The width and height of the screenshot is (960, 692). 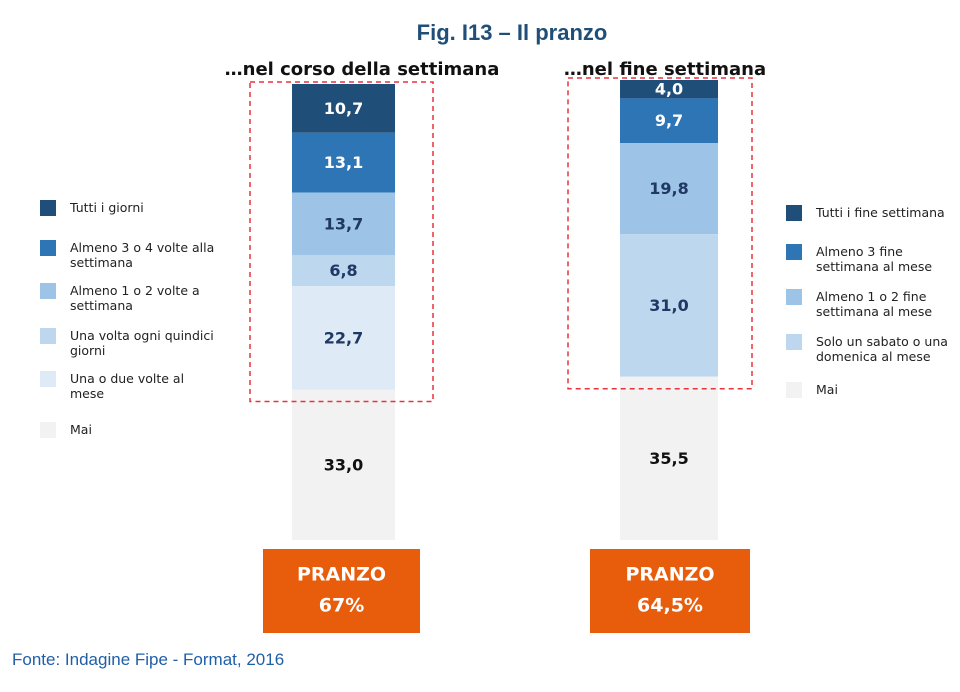 I want to click on legend-label: Almeno 3 fine settimana al mese, so click(x=874, y=259).